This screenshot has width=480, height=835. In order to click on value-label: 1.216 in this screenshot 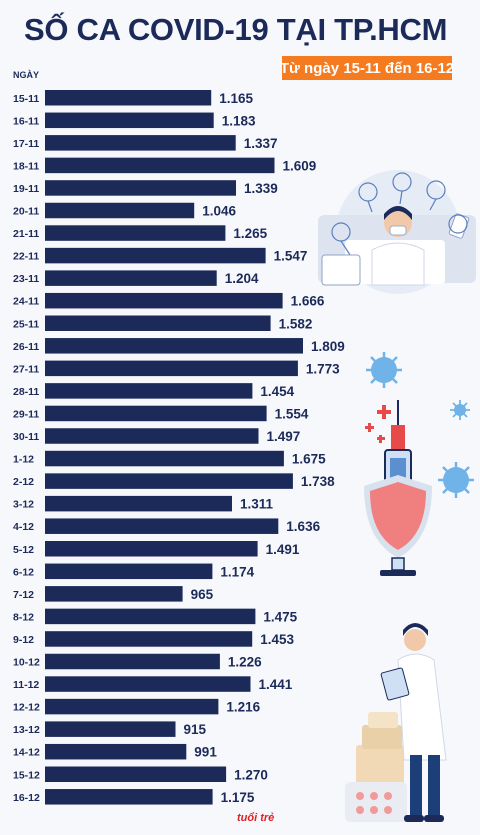, I will do `click(243, 707)`.